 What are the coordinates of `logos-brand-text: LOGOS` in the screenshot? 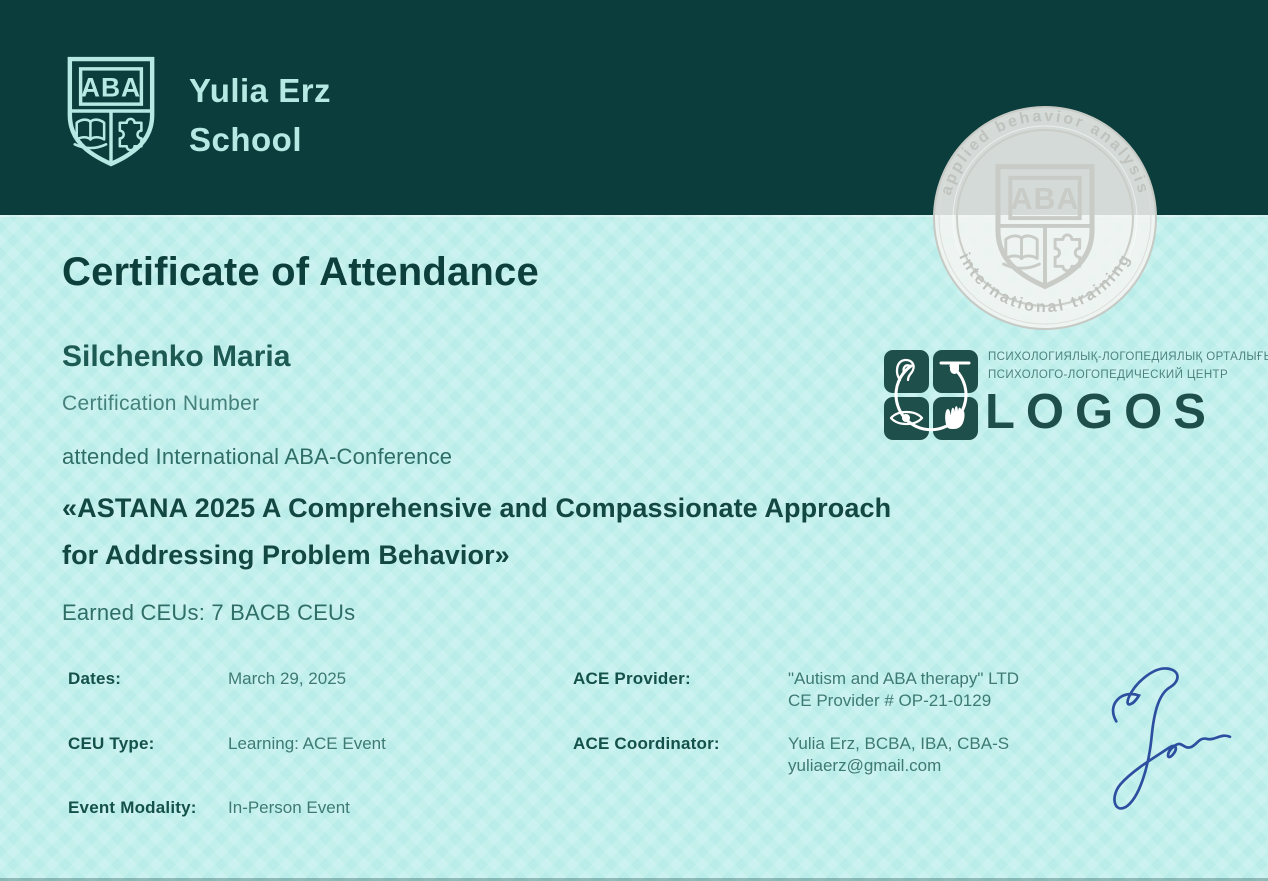 It's located at (1101, 412).